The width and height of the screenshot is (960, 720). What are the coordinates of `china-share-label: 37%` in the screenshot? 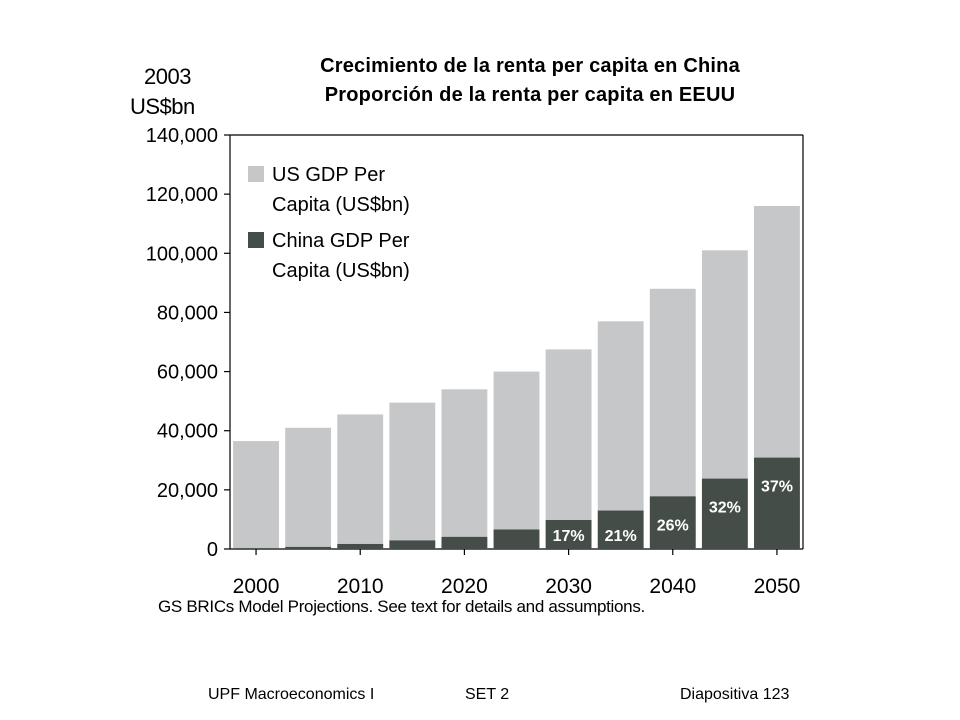 It's located at (777, 487).